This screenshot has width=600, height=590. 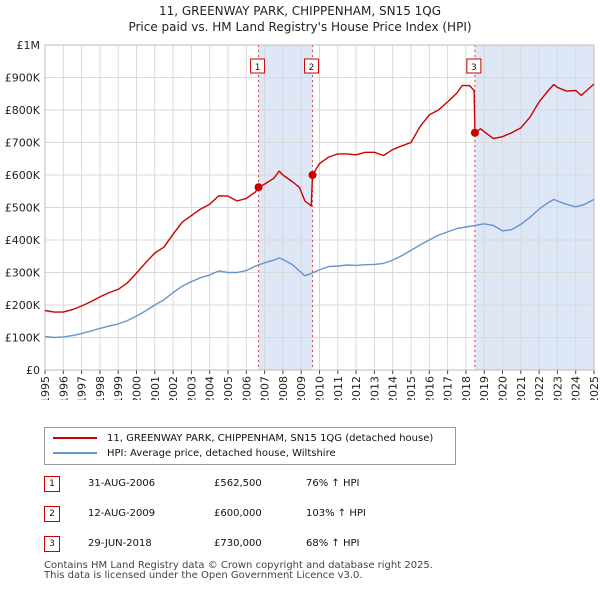 What do you see at coordinates (576, 388) in the screenshot?
I see `x-tick-label: 2024` at bounding box center [576, 388].